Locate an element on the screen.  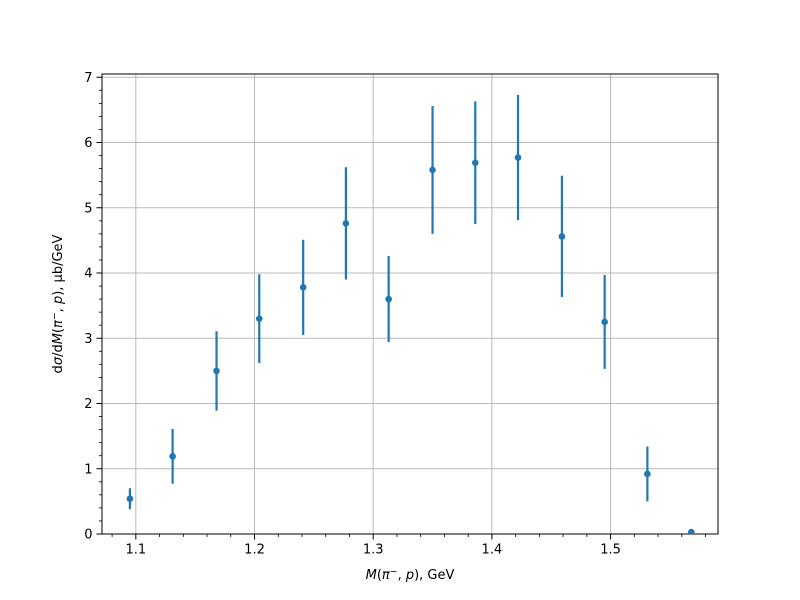
y-tick-label: 2 is located at coordinates (88, 404).